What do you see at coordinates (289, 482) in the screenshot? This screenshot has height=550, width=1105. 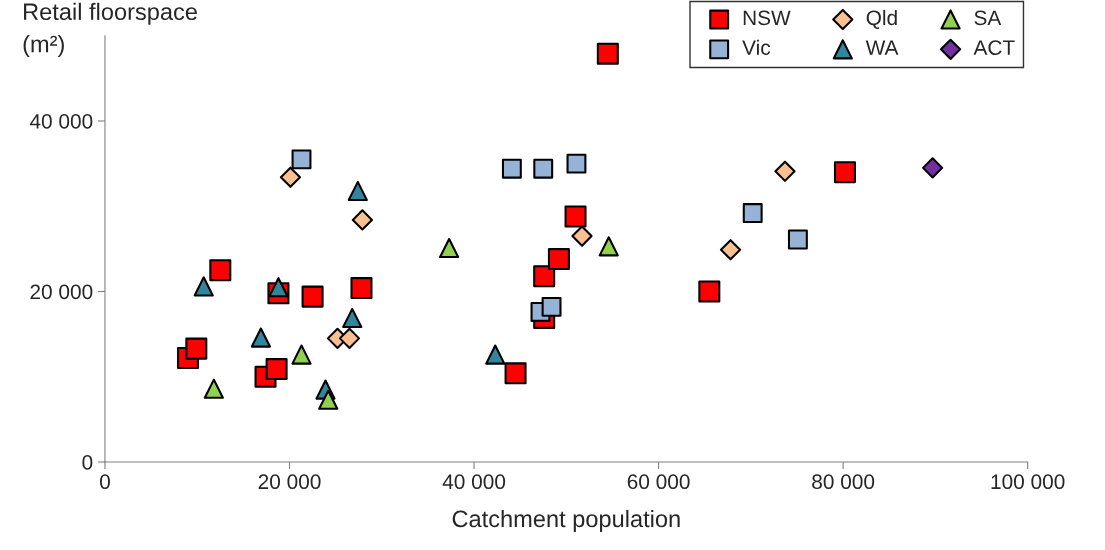 I see `x-tick-label: 20 000` at bounding box center [289, 482].